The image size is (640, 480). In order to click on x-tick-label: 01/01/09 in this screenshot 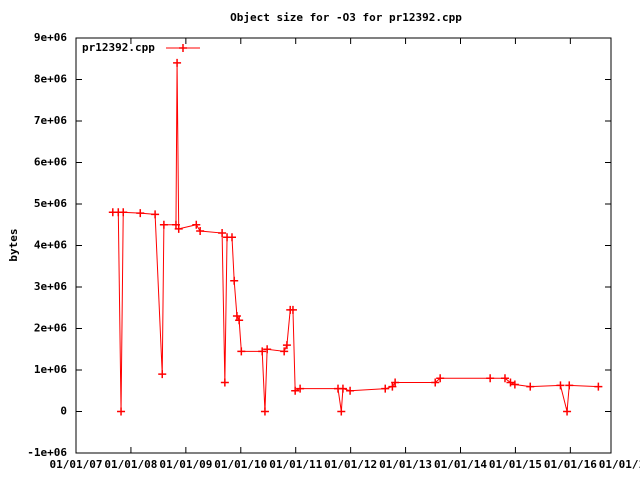, I will do `click(185, 464)`.